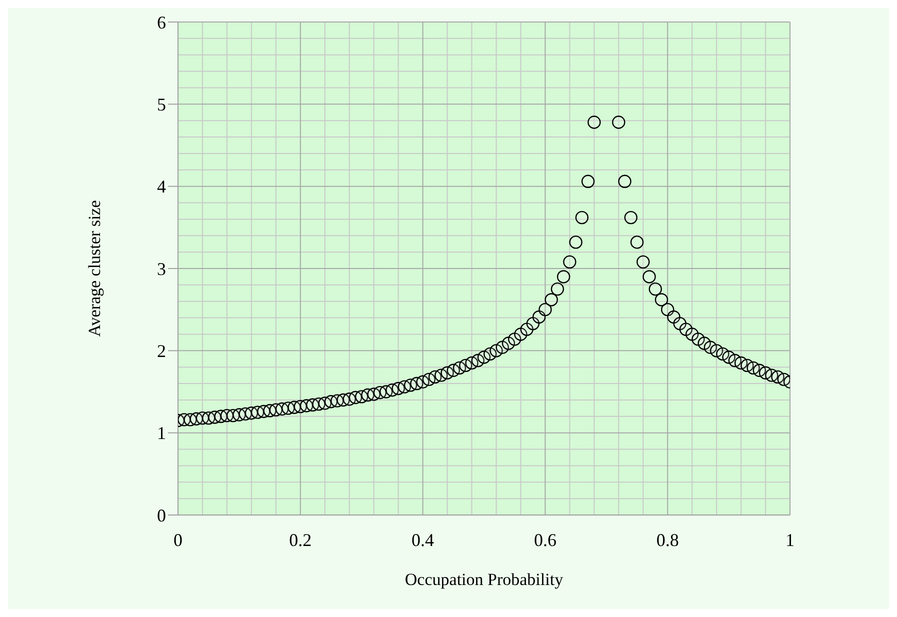 This screenshot has height=617, width=897. I want to click on y-tick-label: 2, so click(161, 351).